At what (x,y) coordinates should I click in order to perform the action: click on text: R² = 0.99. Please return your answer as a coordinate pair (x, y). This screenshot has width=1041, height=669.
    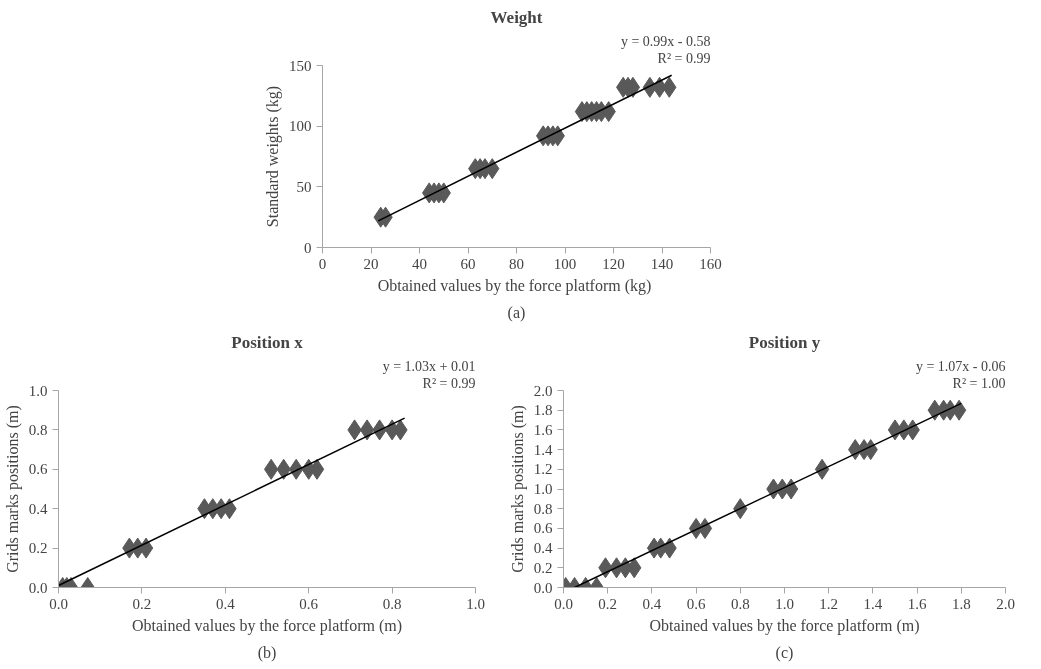
    Looking at the image, I should click on (684, 58).